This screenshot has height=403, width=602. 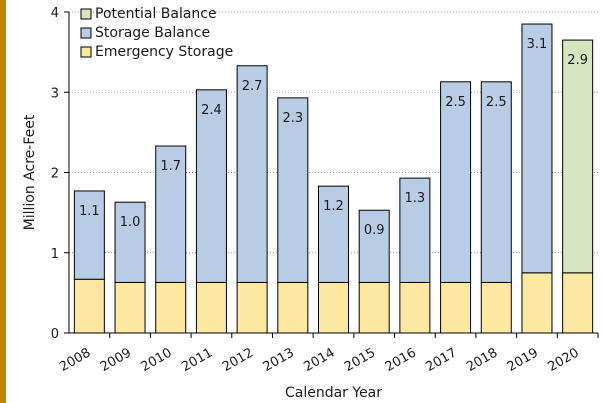 What do you see at coordinates (164, 52) in the screenshot?
I see `legend-label: Emergency Storage` at bounding box center [164, 52].